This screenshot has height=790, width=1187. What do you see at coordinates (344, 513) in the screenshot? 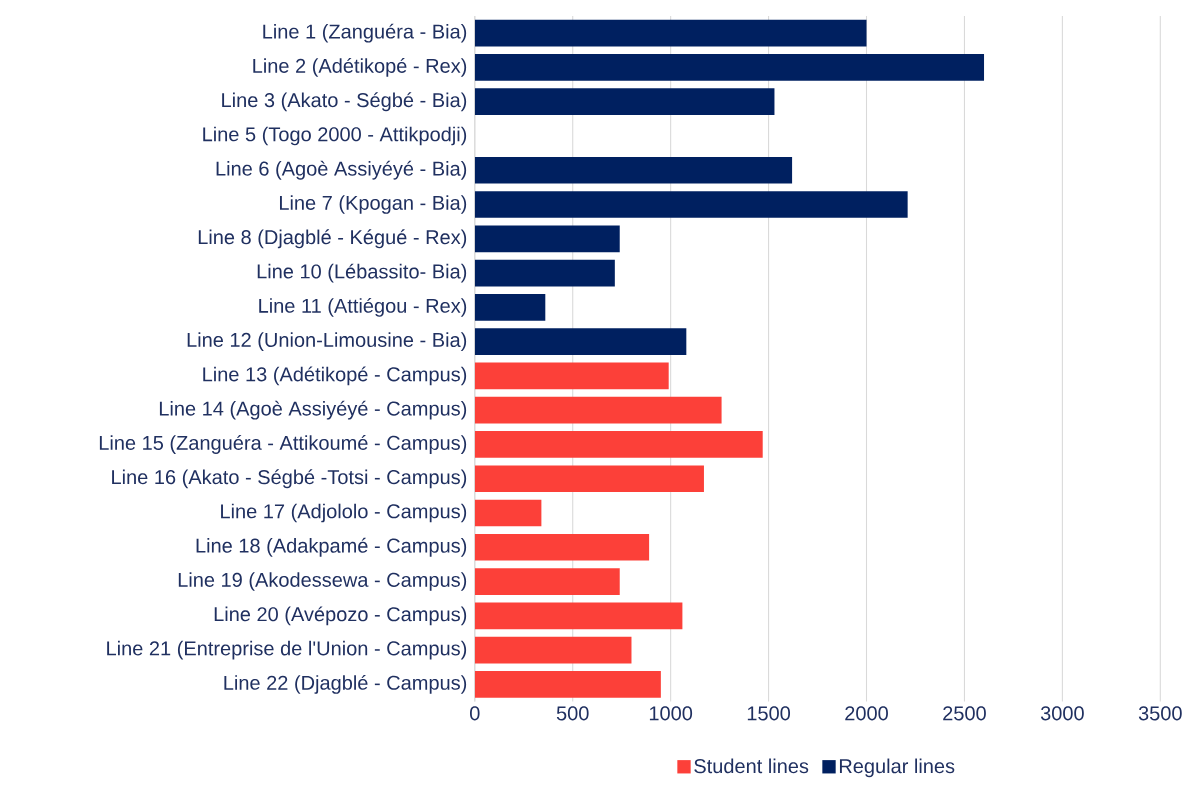
I see `y-tick-label: Line 17 (Adjololo - Campus)` at bounding box center [344, 513].